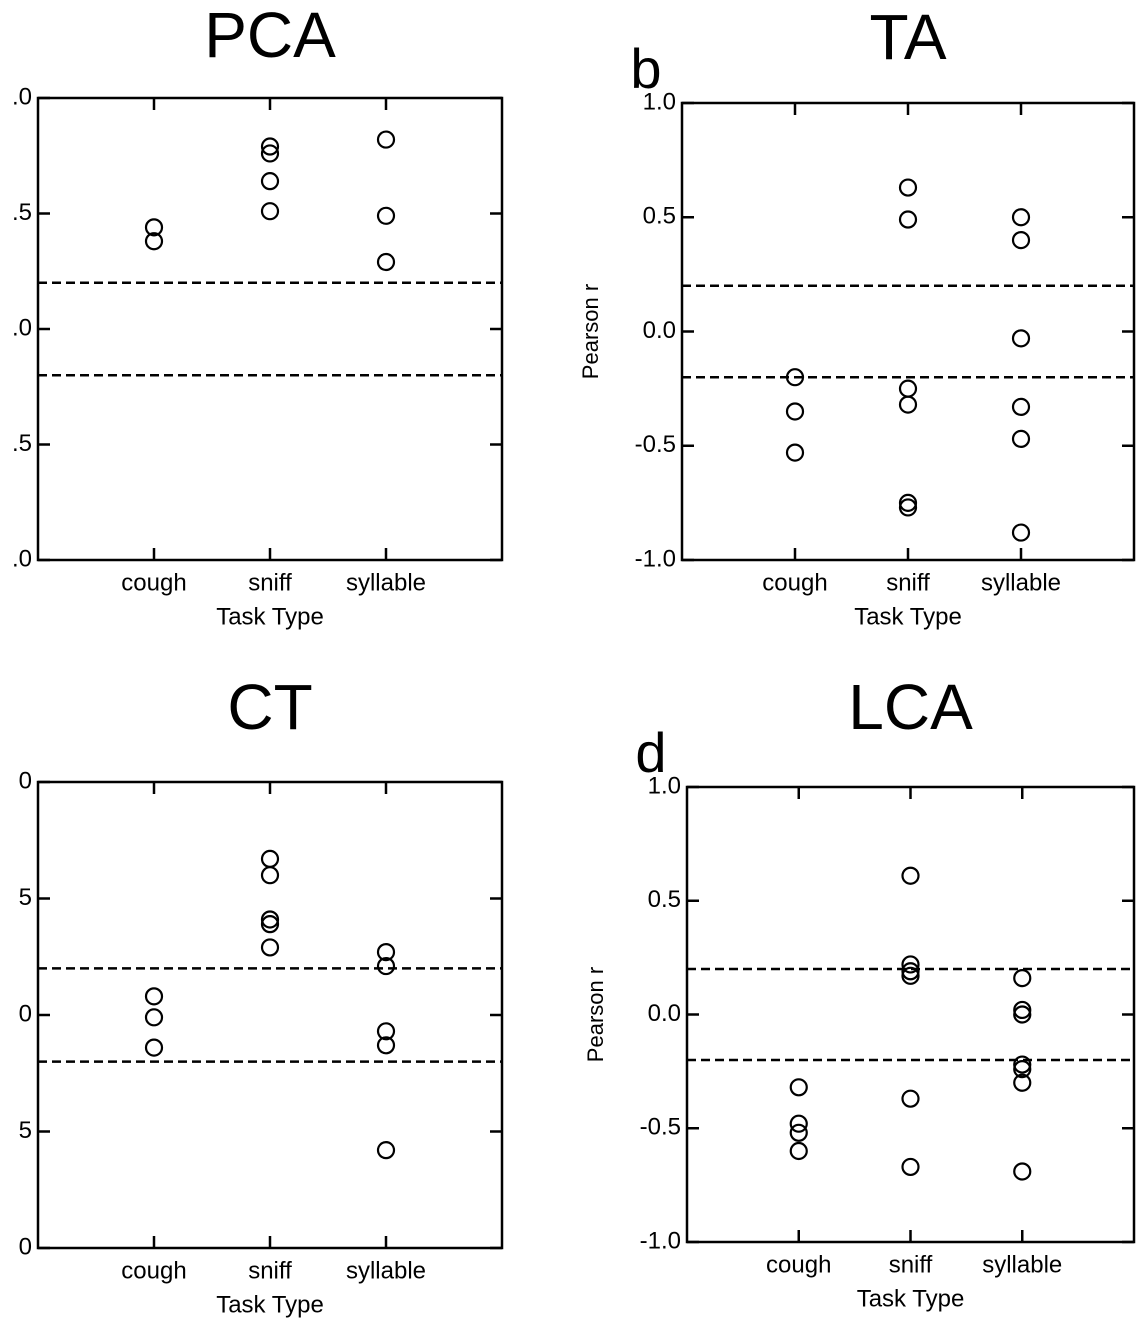  Describe the element at coordinates (660, 1127) in the screenshot. I see `y-tick-label: -0.5` at that location.